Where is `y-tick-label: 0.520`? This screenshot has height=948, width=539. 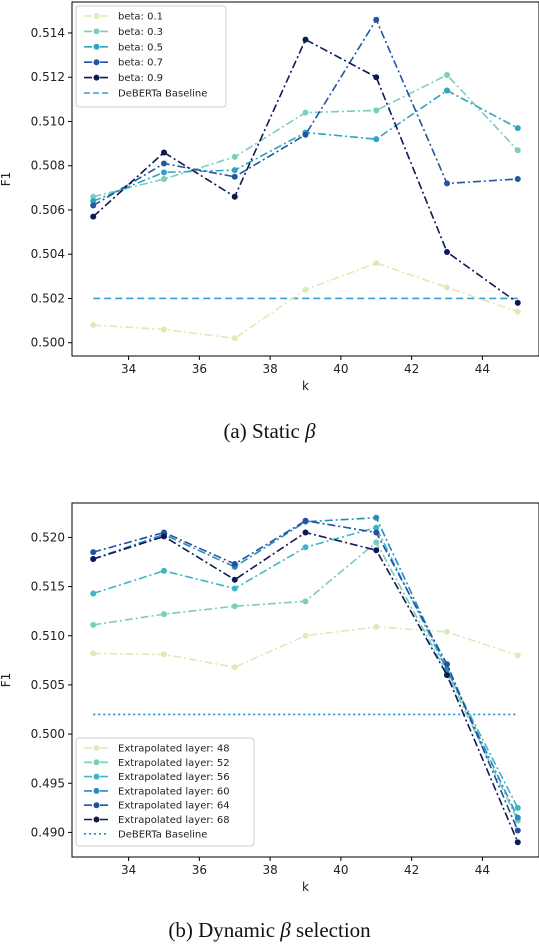
y-tick-label: 0.520 is located at coordinates (48, 537).